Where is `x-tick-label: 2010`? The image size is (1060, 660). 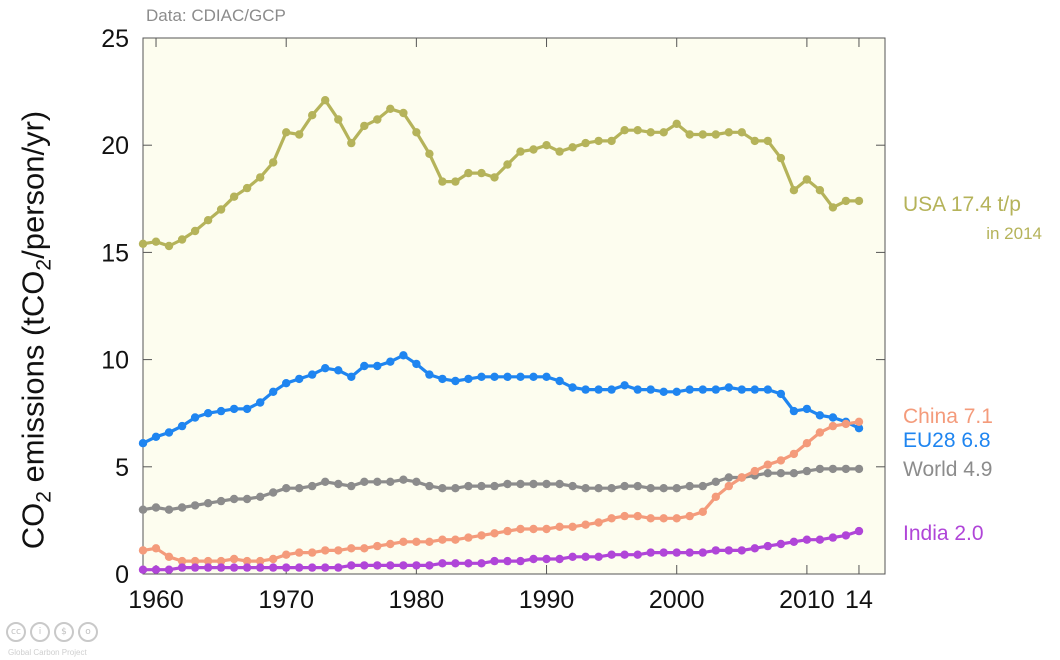
x-tick-label: 2010 is located at coordinates (807, 600).